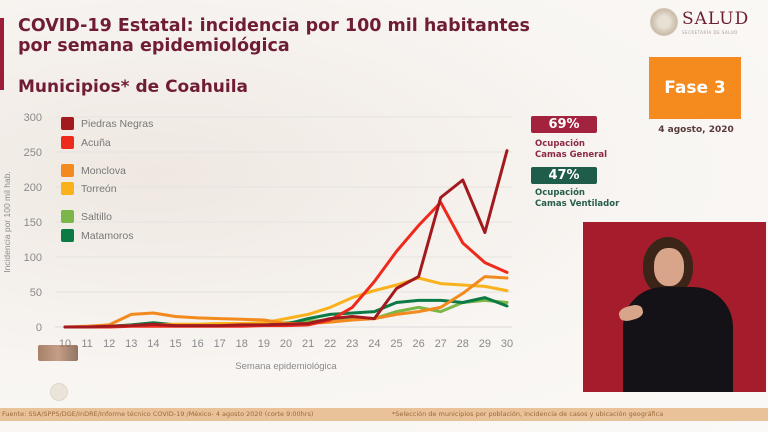 This screenshot has height=432, width=768. What do you see at coordinates (664, 22) in the screenshot?
I see `mexico-seal-icon` at bounding box center [664, 22].